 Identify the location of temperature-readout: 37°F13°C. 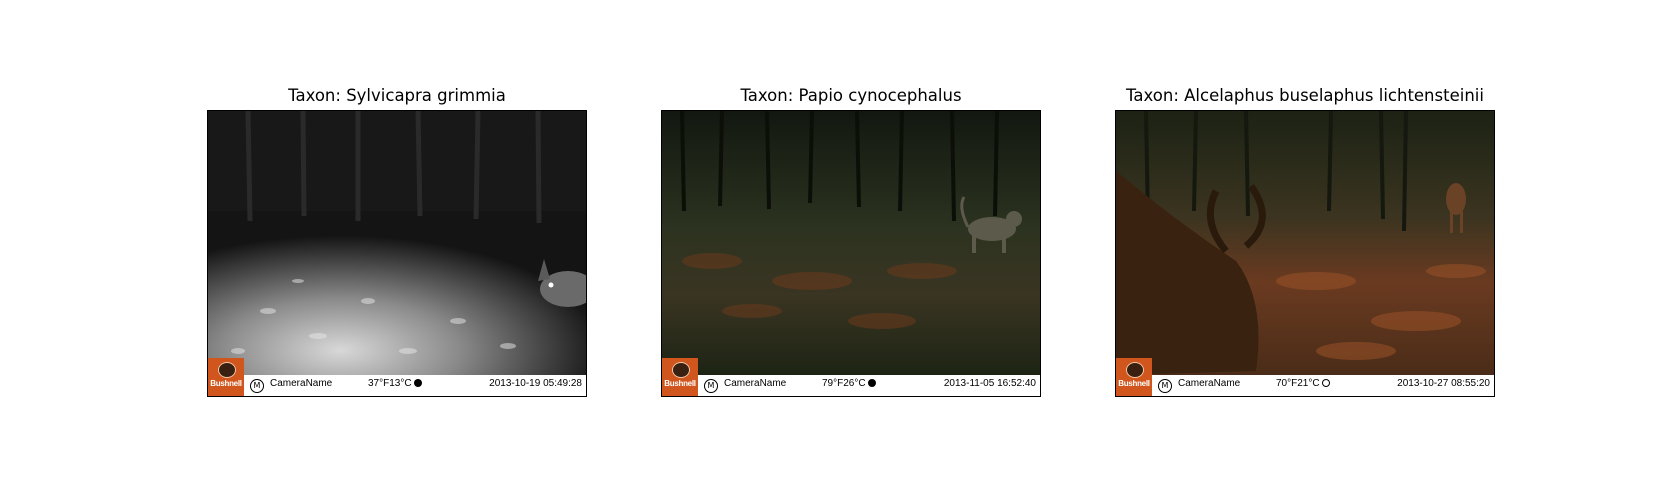
(395, 383).